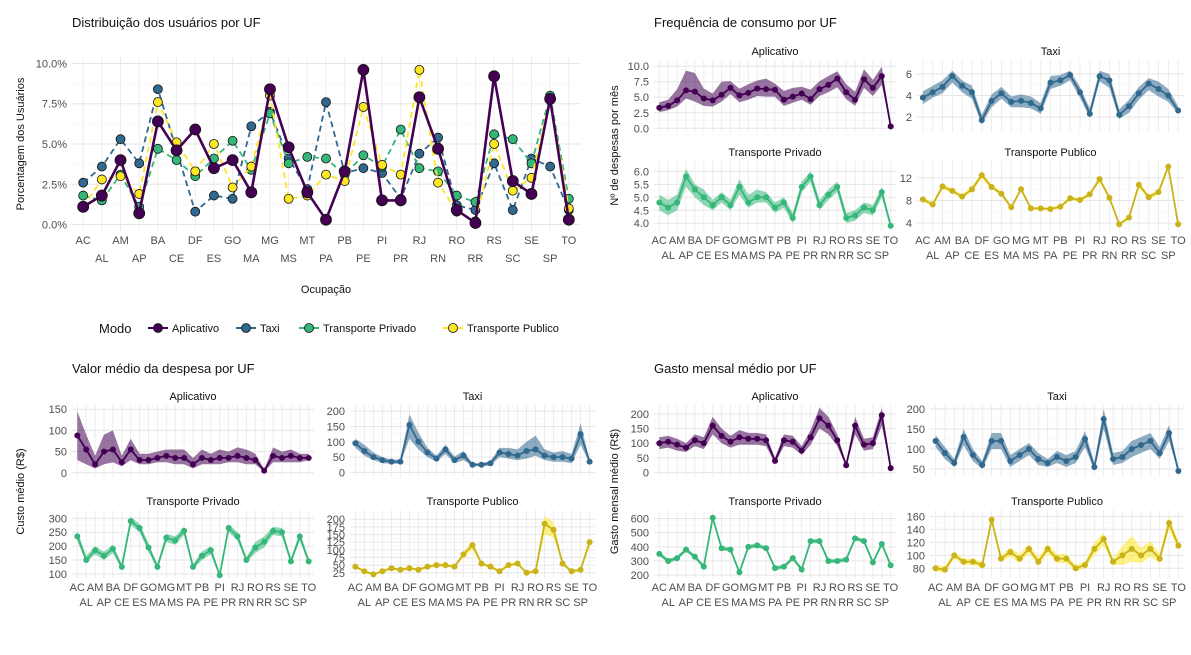 This screenshot has height=655, width=1191. Describe the element at coordinates (54, 185) in the screenshot. I see `y-tick-label: 2.5%` at that location.